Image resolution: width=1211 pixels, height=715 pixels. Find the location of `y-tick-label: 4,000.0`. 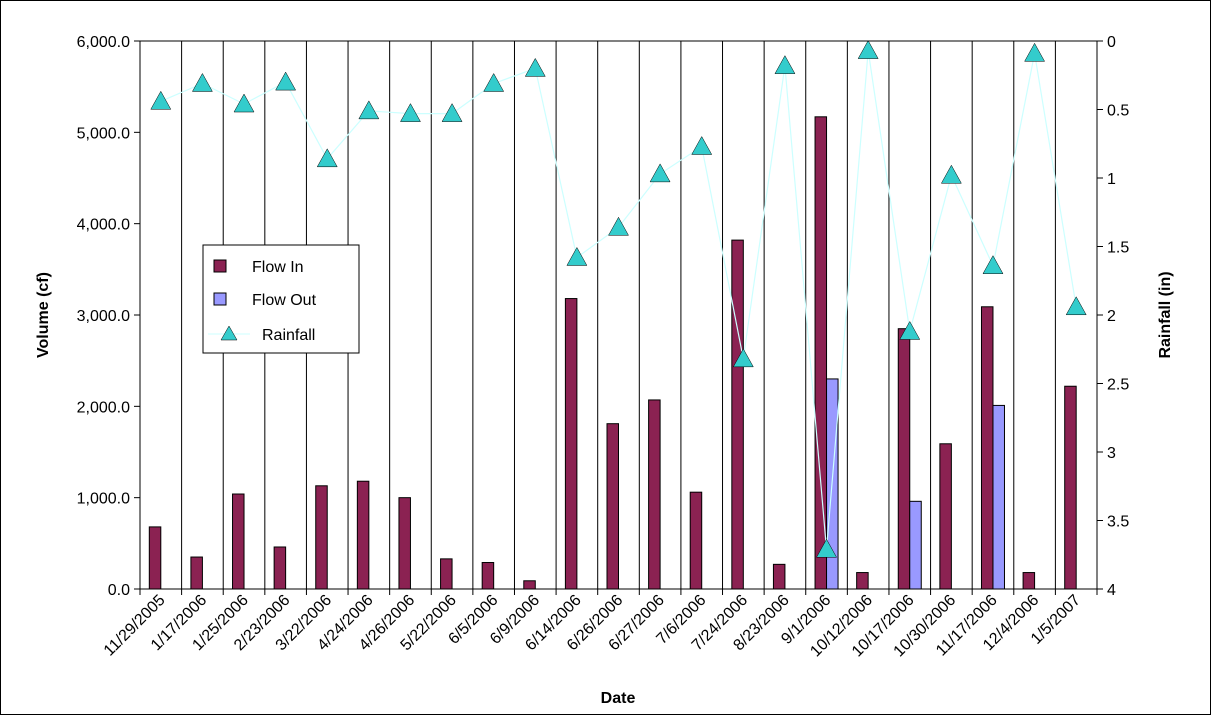

y-tick-label: 4,000.0 is located at coordinates (103, 225).